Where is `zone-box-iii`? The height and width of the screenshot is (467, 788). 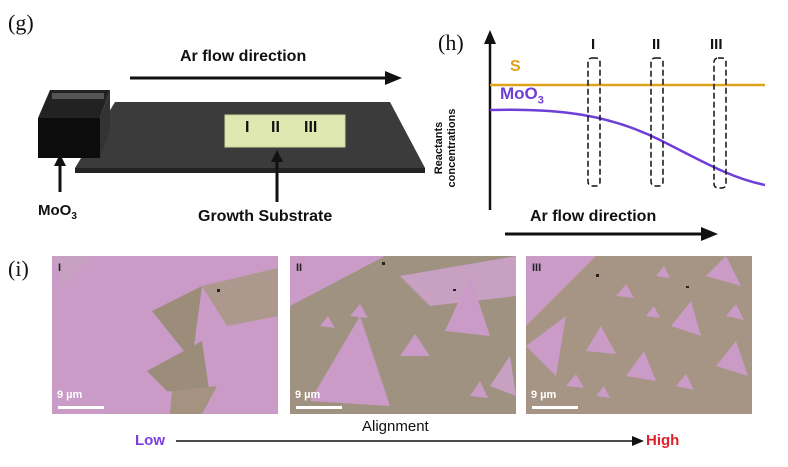
zone-box-iii is located at coordinates (720, 123).